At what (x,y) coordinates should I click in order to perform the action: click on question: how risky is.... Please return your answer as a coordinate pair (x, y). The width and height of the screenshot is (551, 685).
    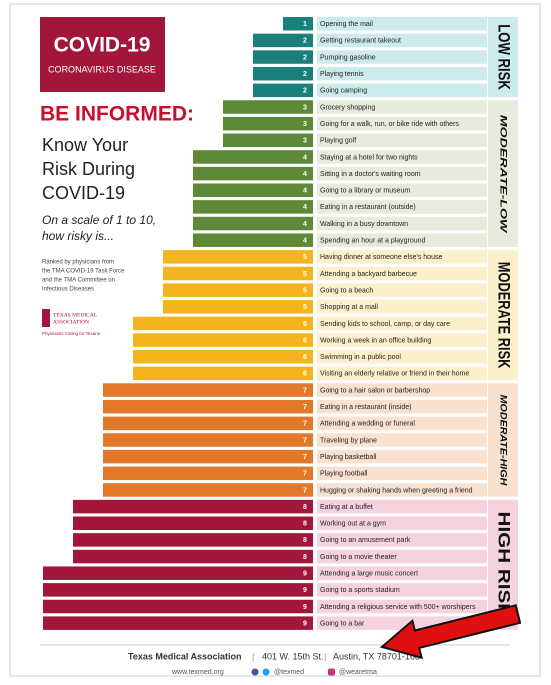
    Looking at the image, I should click on (78, 236).